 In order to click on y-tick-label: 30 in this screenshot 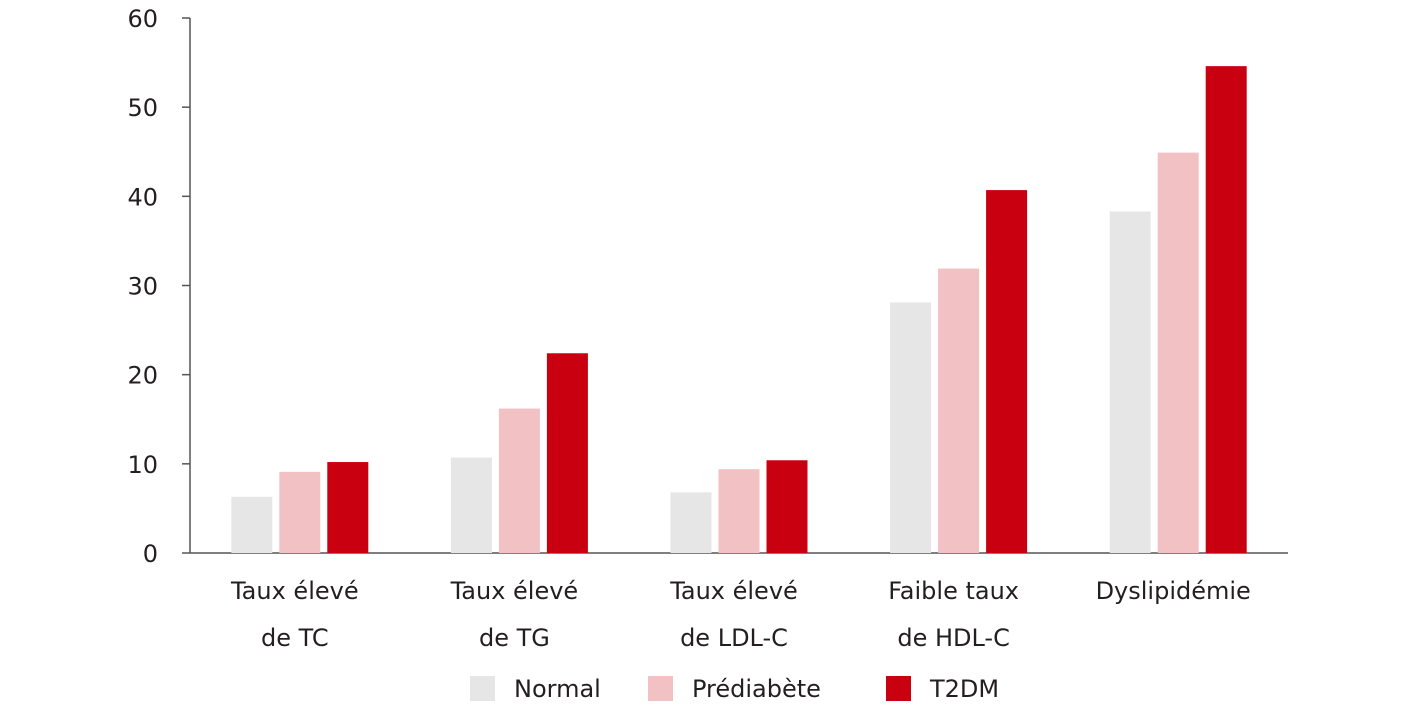, I will do `click(142, 287)`.